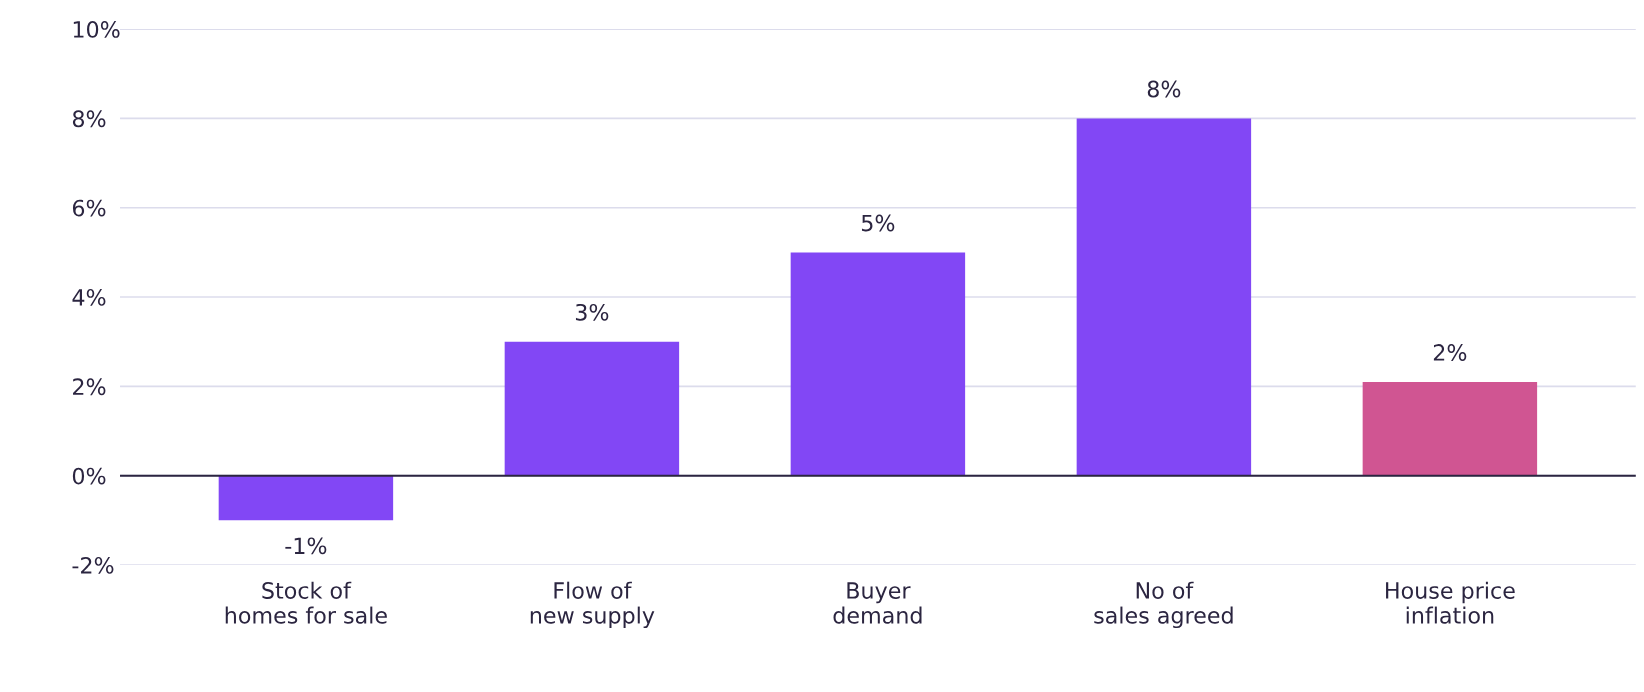  Describe the element at coordinates (93, 565) in the screenshot. I see `y-tick-label: -2%` at that location.